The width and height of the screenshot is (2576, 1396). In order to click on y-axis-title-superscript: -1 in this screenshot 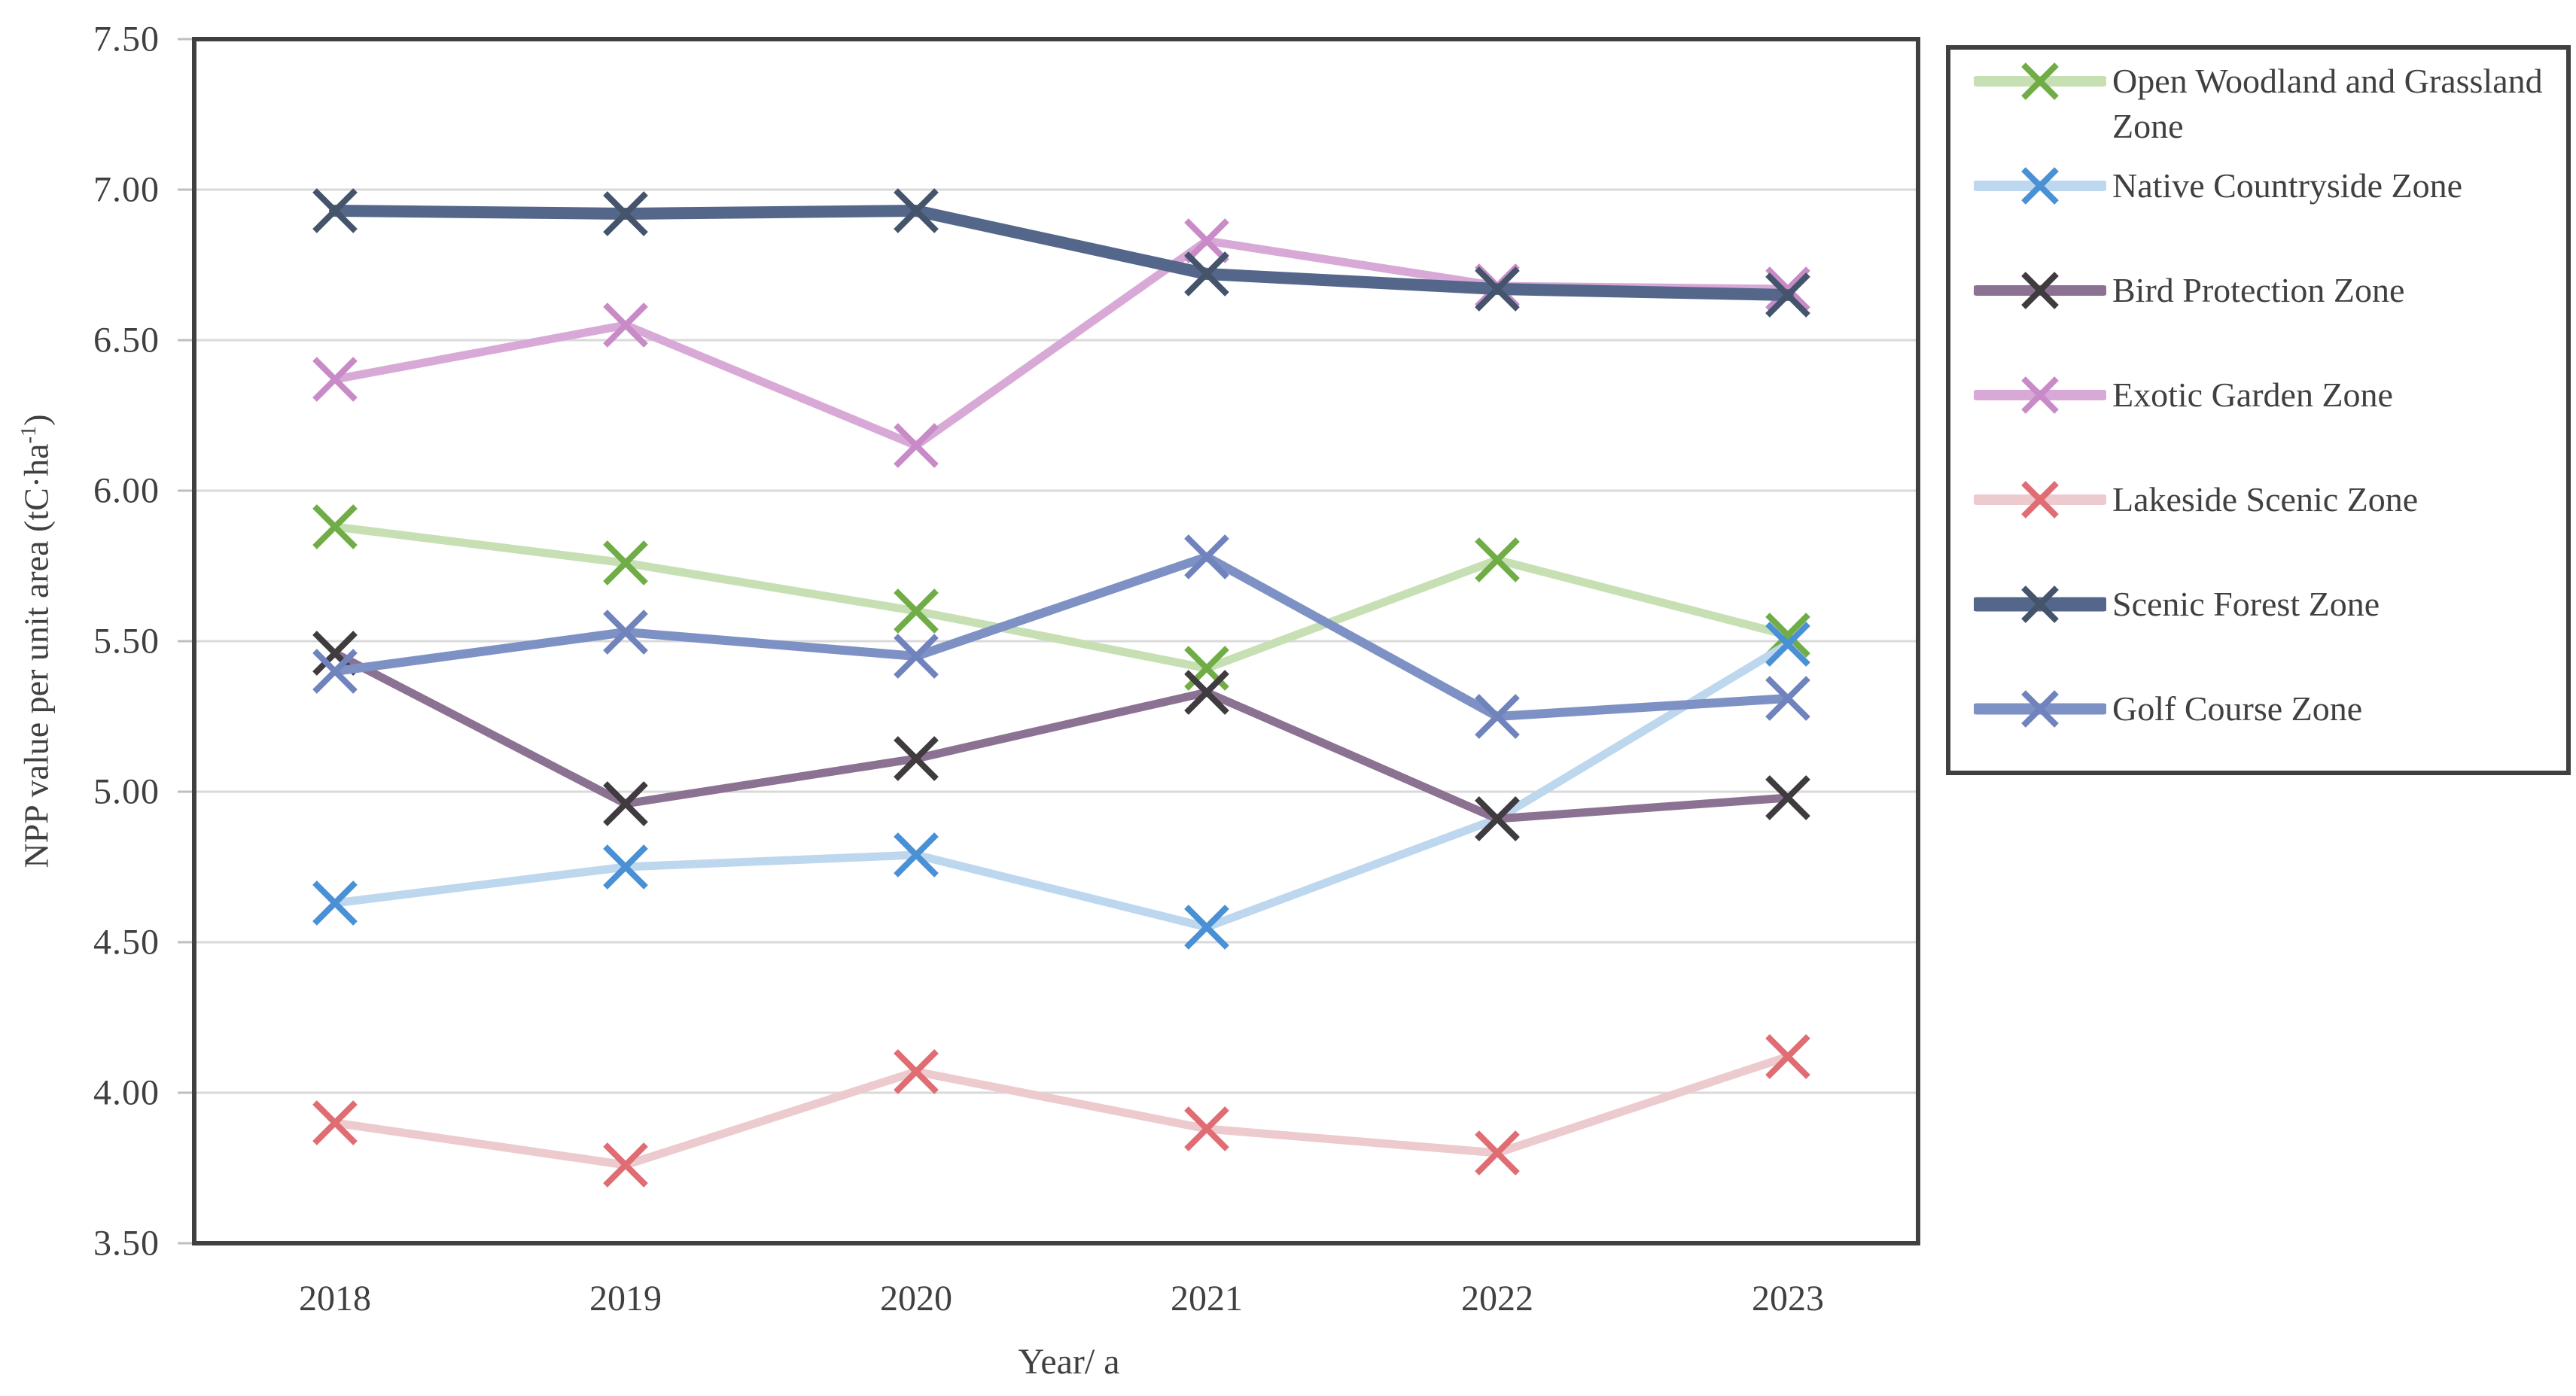, I will do `click(29, 435)`.